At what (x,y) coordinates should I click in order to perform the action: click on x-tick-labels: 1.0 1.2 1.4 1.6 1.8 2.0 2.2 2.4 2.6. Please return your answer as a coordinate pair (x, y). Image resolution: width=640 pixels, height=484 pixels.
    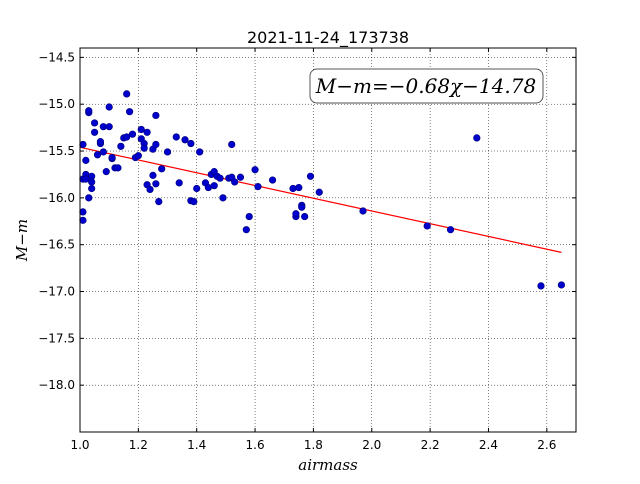
    Looking at the image, I should click on (313, 445).